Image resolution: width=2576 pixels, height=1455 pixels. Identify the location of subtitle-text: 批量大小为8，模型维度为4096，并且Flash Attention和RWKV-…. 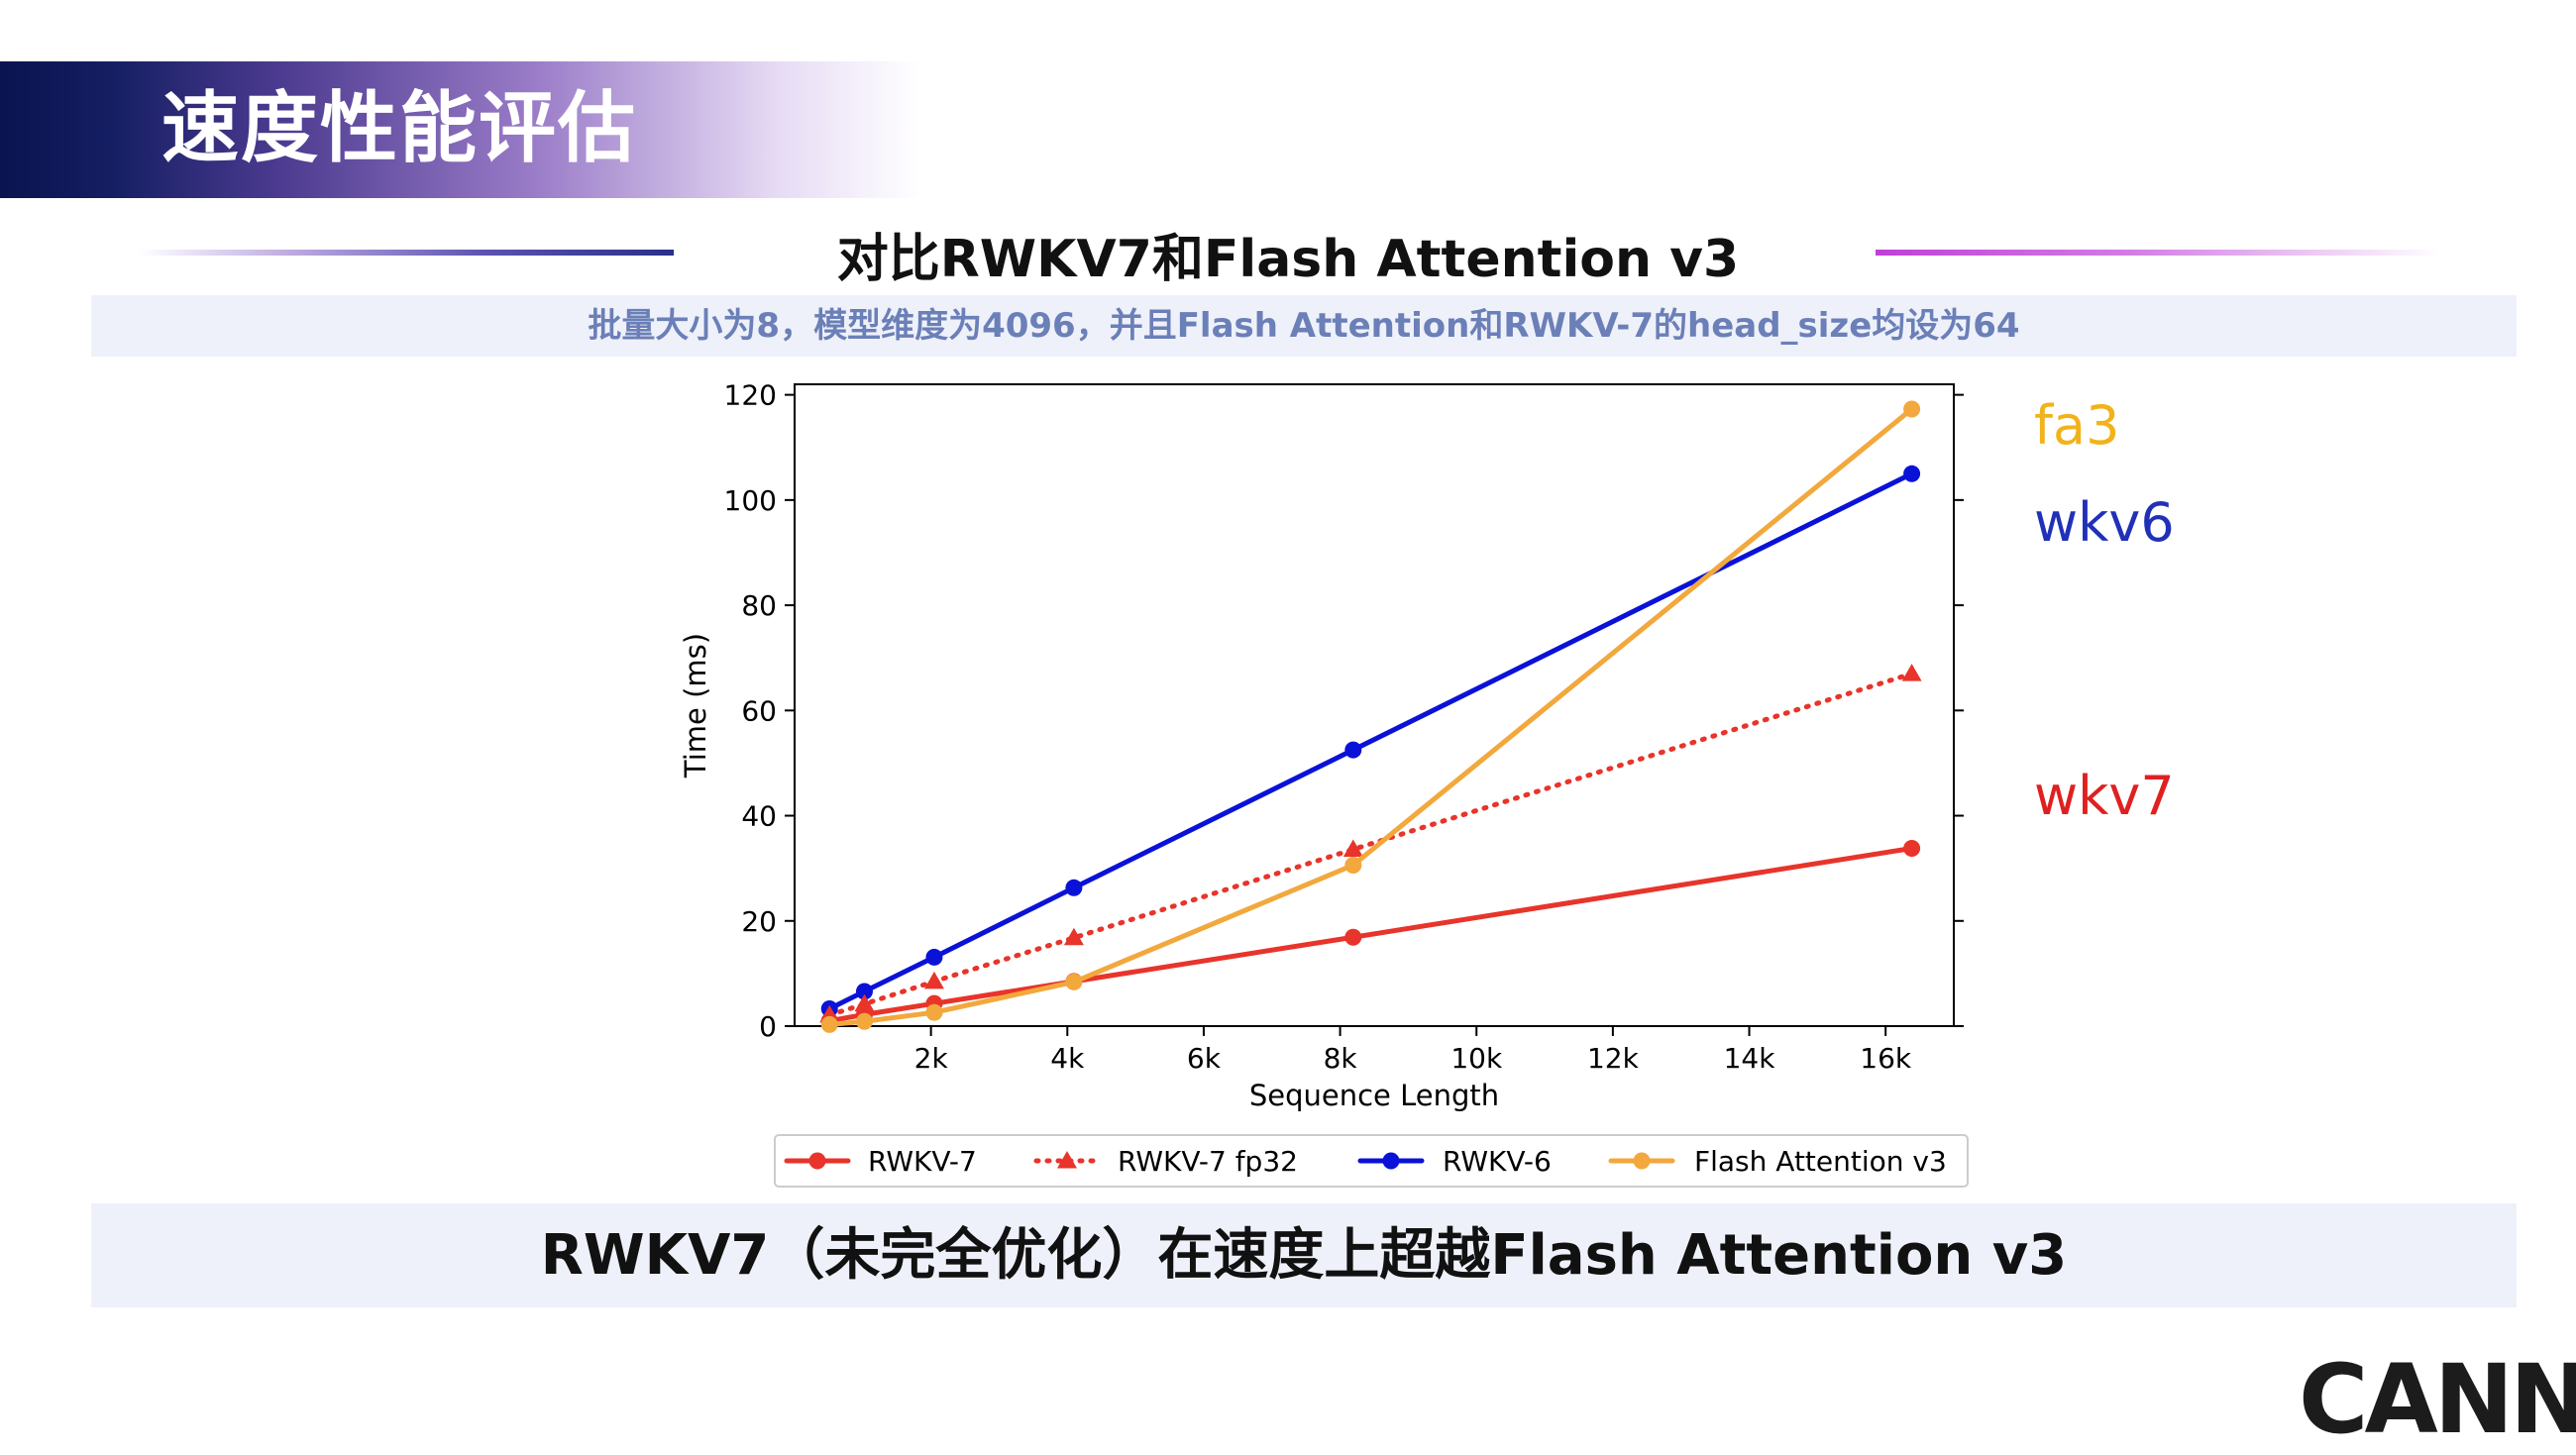
(1304, 326).